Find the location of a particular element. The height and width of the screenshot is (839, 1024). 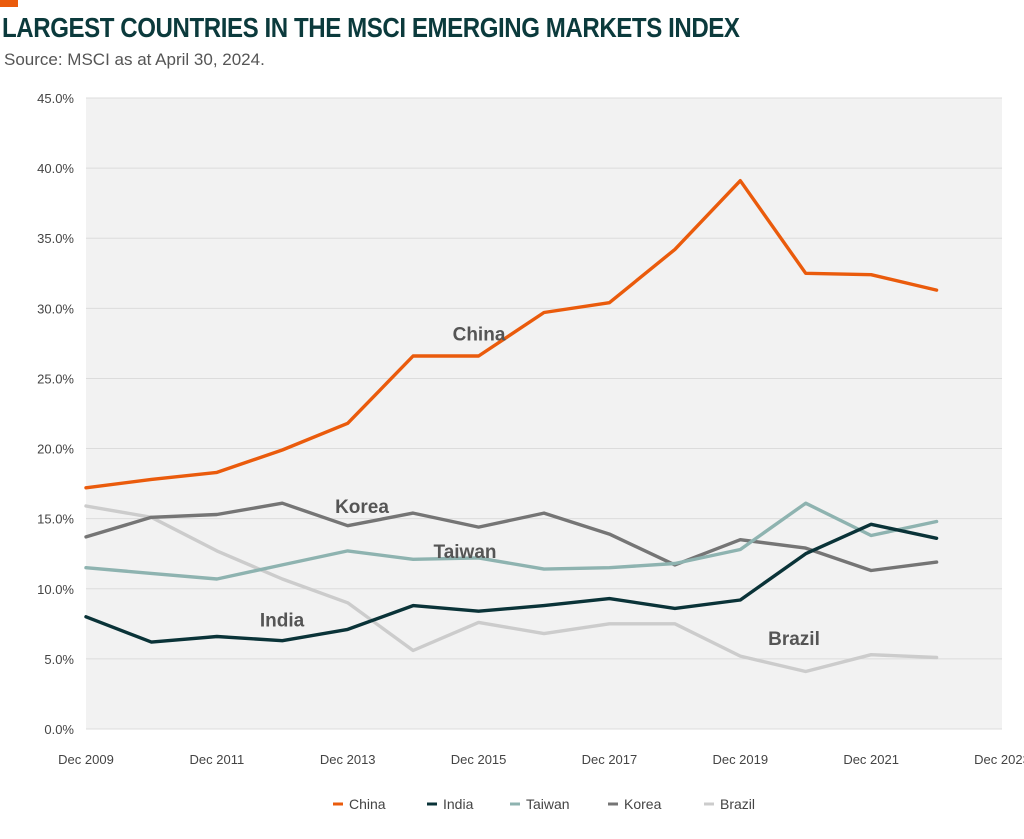

y-tick-label: 45.0% is located at coordinates (55, 98).